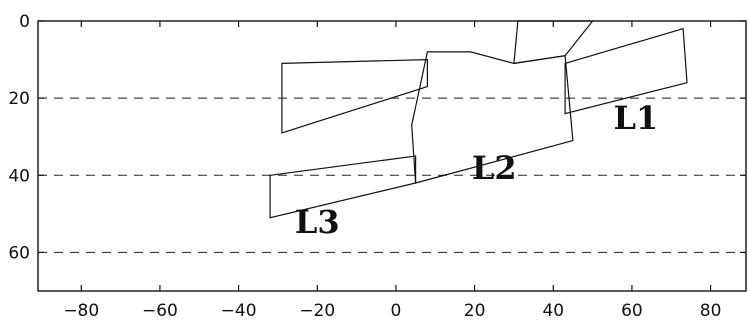 This screenshot has height=322, width=748. I want to click on x-tick-label: 60, so click(632, 311).